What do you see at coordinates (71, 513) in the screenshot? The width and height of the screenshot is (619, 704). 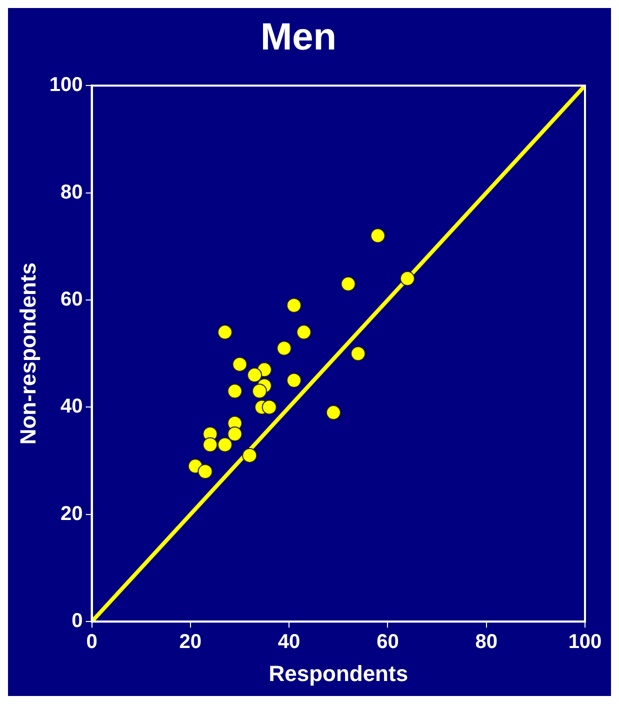 I see `y-tick-label: 20` at bounding box center [71, 513].